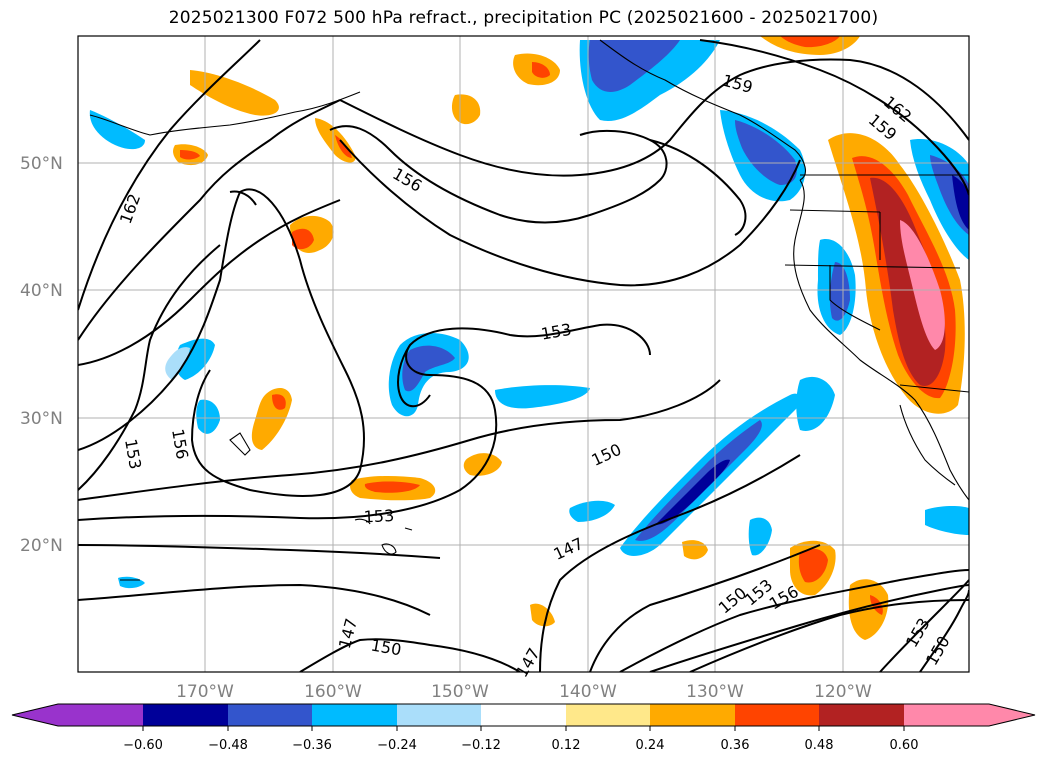 The width and height of the screenshot is (1047, 765). Describe the element at coordinates (169, 175) in the screenshot. I see `contour-162-west` at that location.